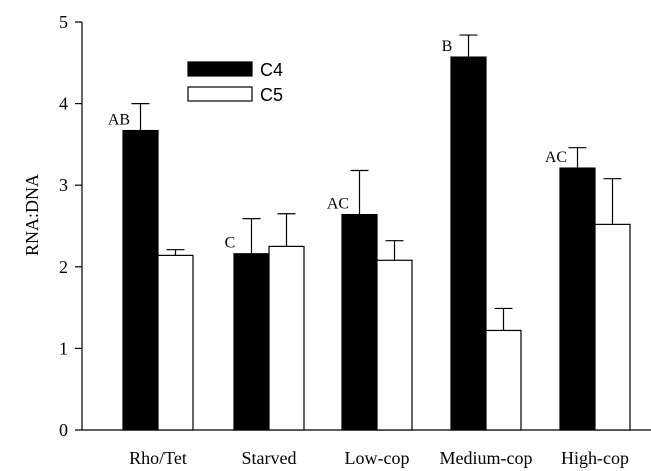  I want to click on legend-swatch-c5, so click(220, 94).